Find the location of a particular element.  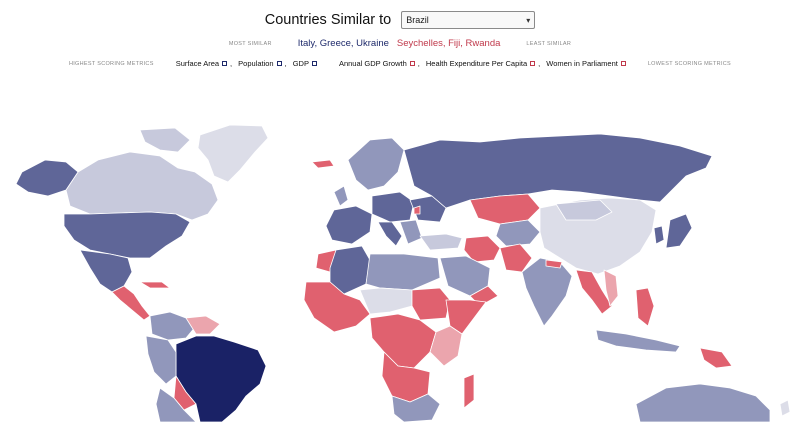

country-venezuela is located at coordinates (203, 325).